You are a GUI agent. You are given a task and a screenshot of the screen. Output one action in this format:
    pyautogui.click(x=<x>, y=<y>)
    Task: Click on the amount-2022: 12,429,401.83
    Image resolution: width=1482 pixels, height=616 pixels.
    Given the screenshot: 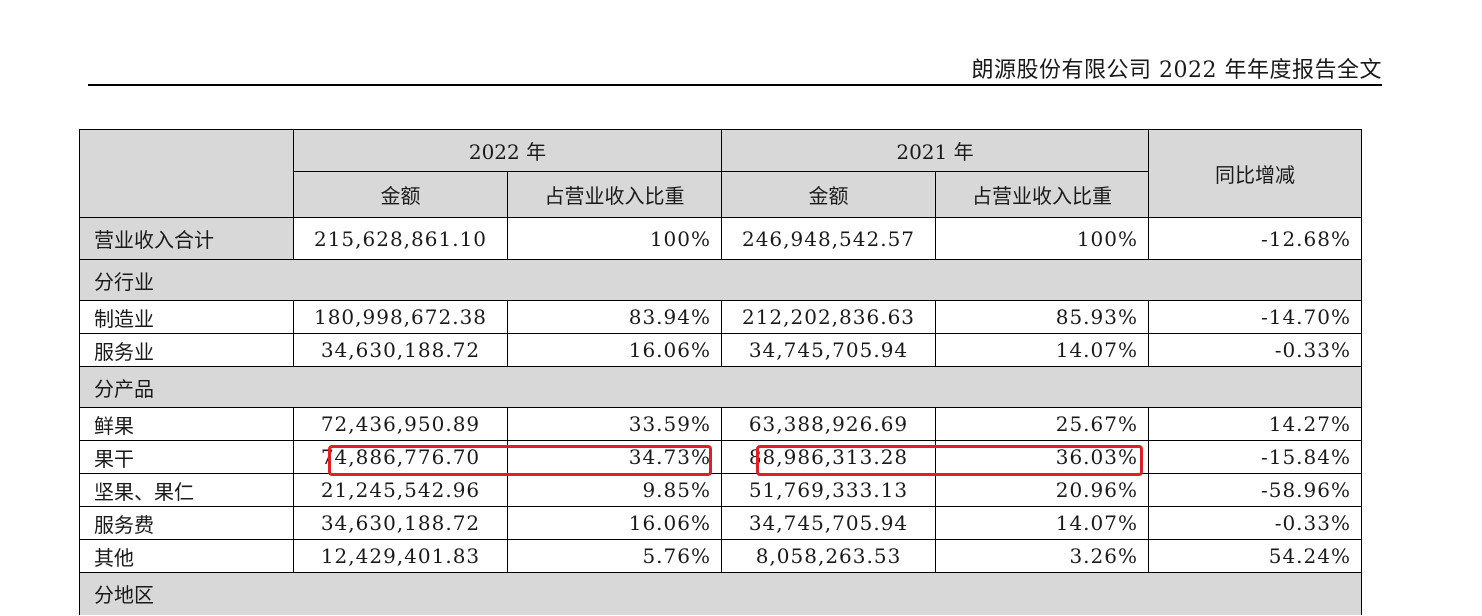 What is the action you would take?
    pyautogui.click(x=400, y=556)
    